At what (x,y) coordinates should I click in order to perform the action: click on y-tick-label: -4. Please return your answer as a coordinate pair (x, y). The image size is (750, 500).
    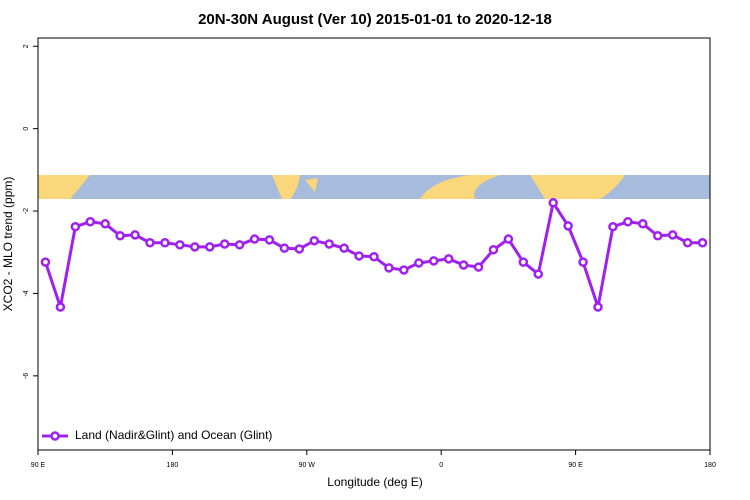
    Looking at the image, I should click on (26, 293).